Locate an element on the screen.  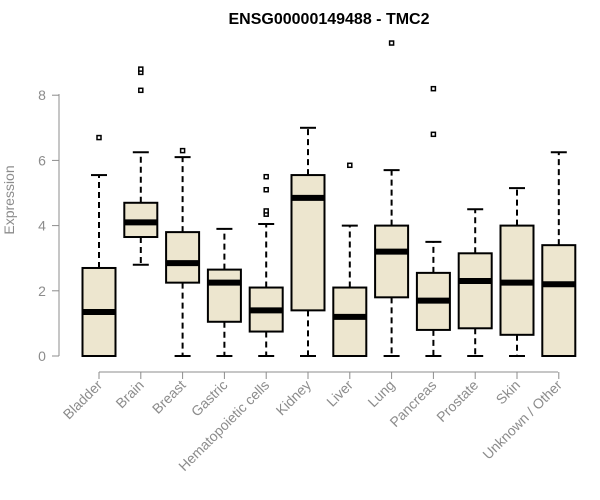
y-tick-label: 6 is located at coordinates (42, 160).